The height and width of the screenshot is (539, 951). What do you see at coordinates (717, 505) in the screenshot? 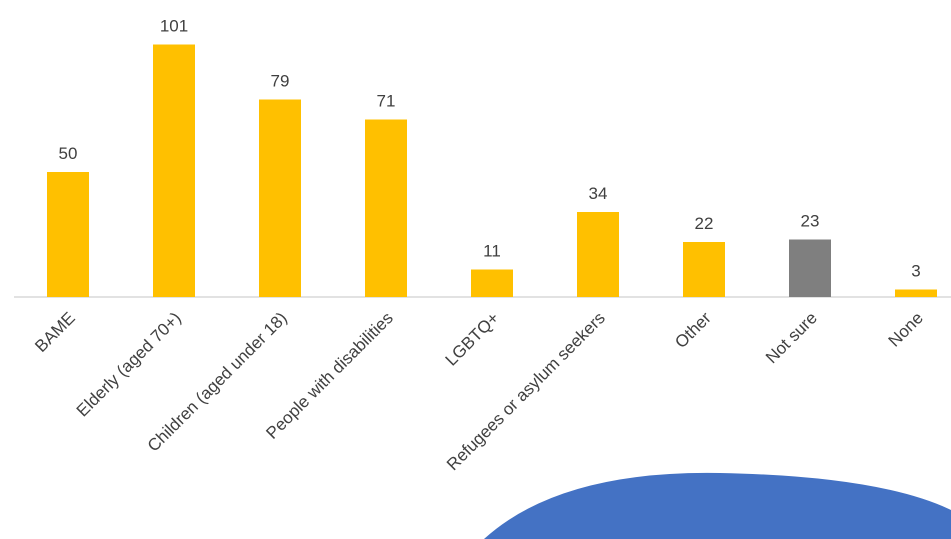
I see `decorative-circle-shape` at bounding box center [717, 505].